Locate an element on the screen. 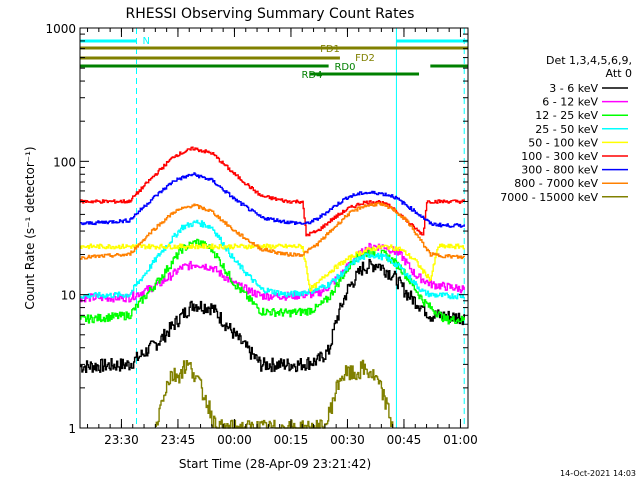  series-line-12-25-kev is located at coordinates (272, 281).